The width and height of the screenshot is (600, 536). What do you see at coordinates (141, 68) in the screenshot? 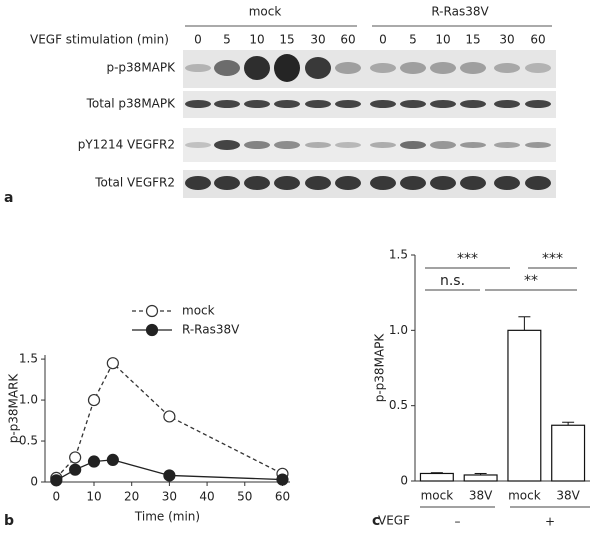
I see `row-label: p-p38MAPK` at bounding box center [141, 68].